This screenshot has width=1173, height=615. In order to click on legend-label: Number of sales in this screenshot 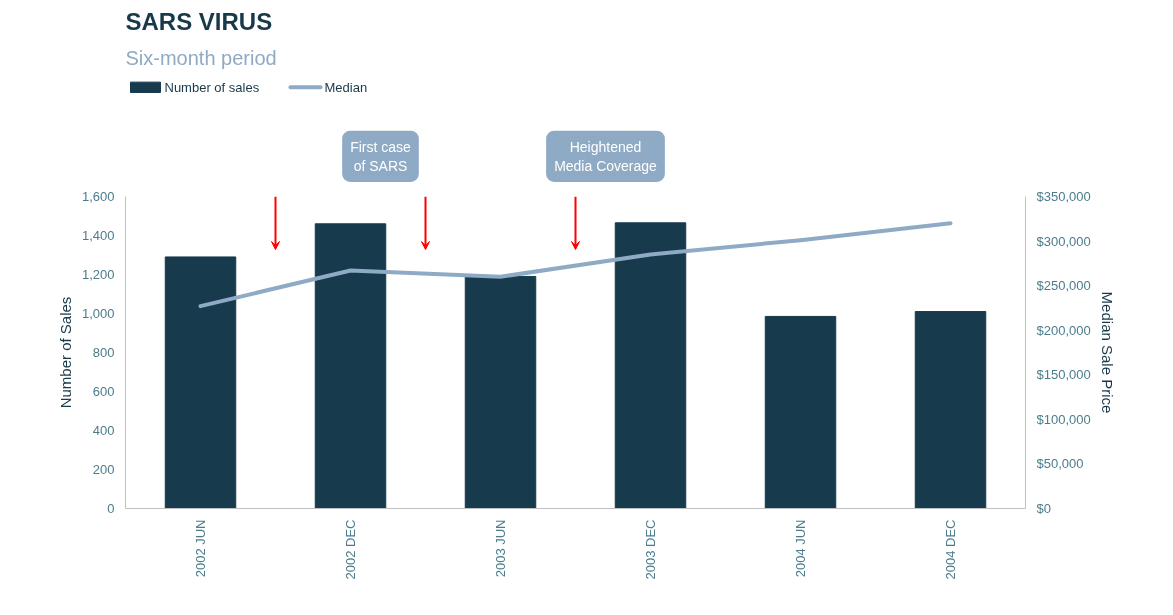, I will do `click(212, 87)`.